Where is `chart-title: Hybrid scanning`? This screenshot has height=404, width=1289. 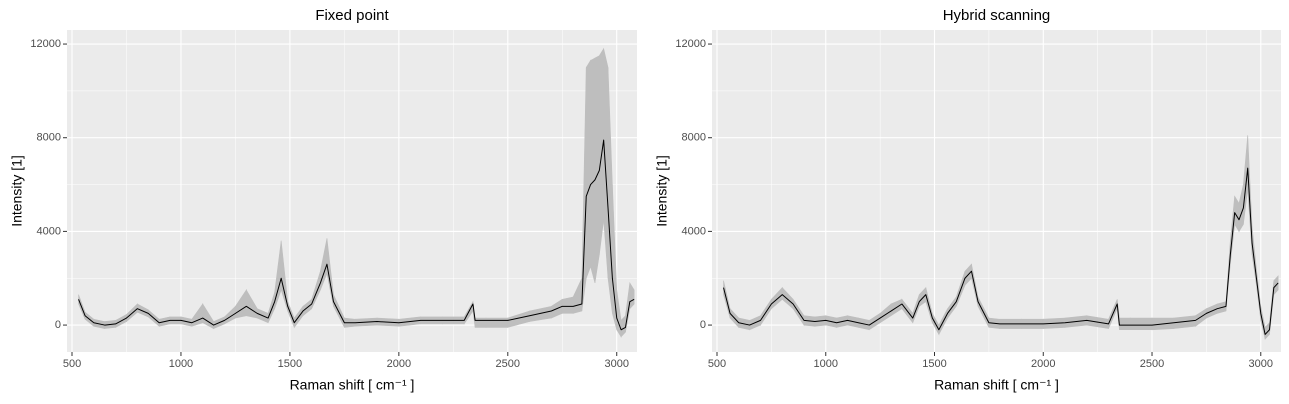 chart-title: Hybrid scanning is located at coordinates (997, 15).